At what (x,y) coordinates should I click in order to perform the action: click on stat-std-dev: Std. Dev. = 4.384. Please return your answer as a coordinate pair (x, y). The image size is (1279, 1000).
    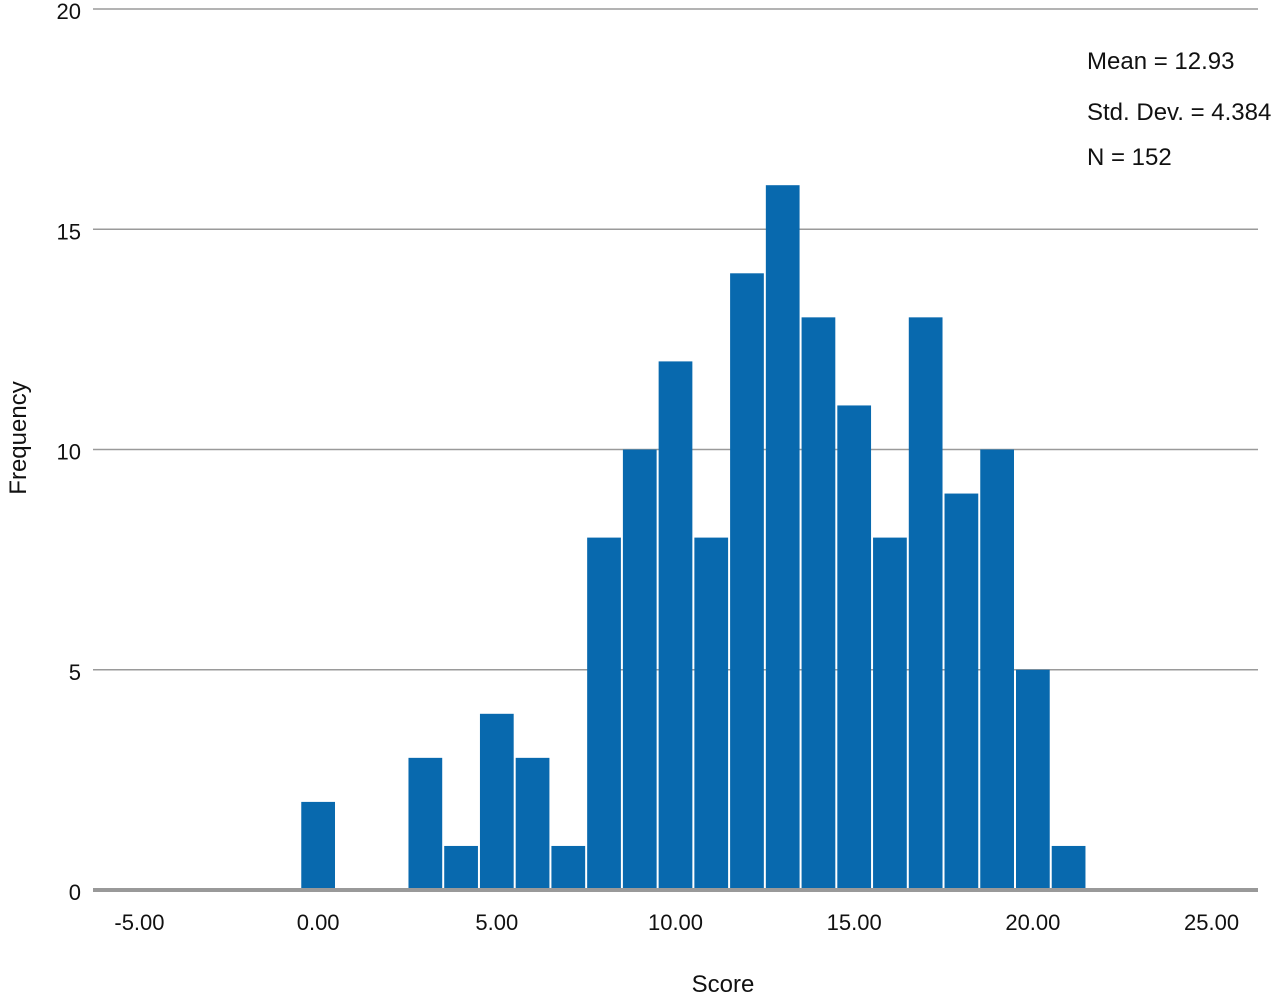
    Looking at the image, I should click on (1179, 112).